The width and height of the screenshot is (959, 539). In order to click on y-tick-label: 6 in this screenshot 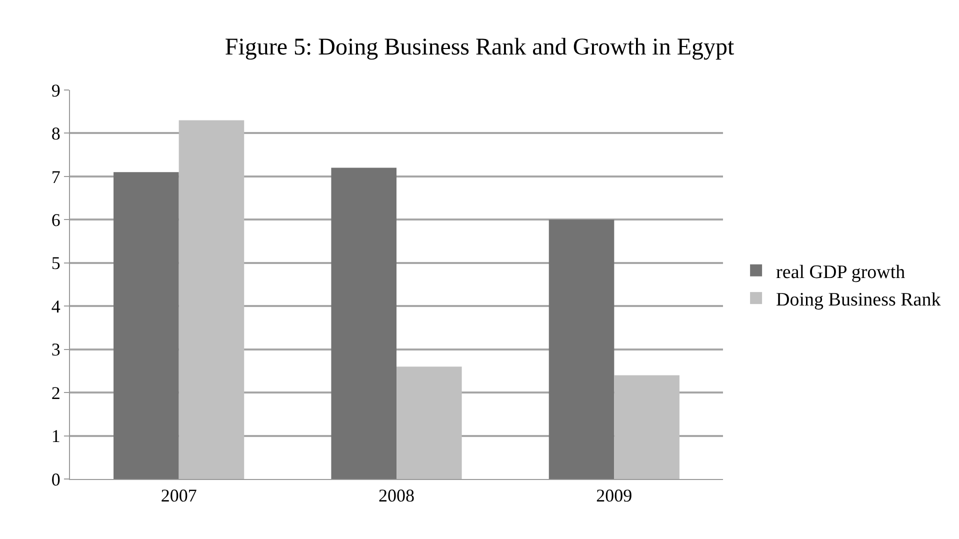, I will do `click(55, 220)`.